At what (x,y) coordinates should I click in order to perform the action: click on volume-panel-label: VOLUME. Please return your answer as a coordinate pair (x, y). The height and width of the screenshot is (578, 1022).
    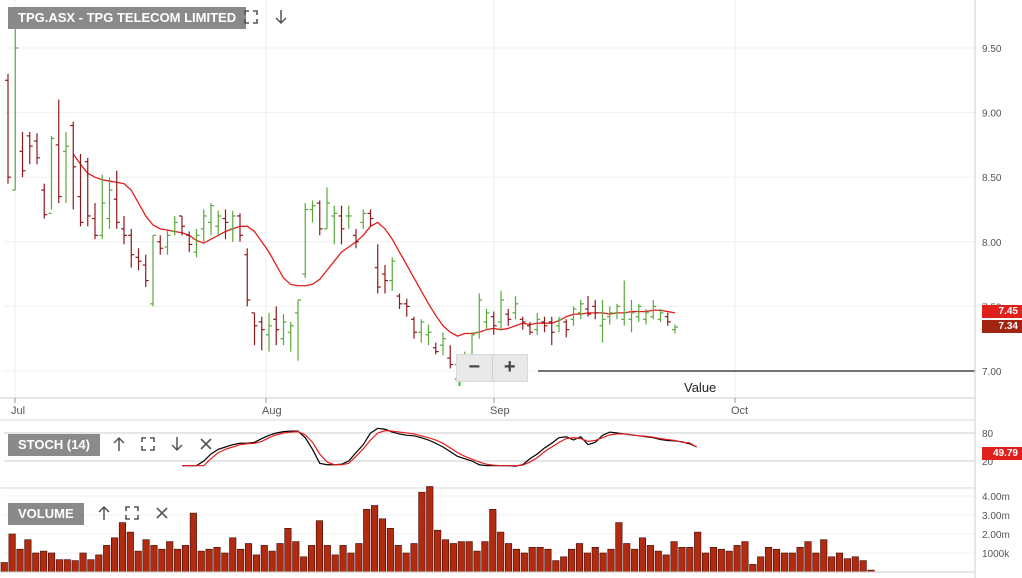
    Looking at the image, I should click on (46, 514).